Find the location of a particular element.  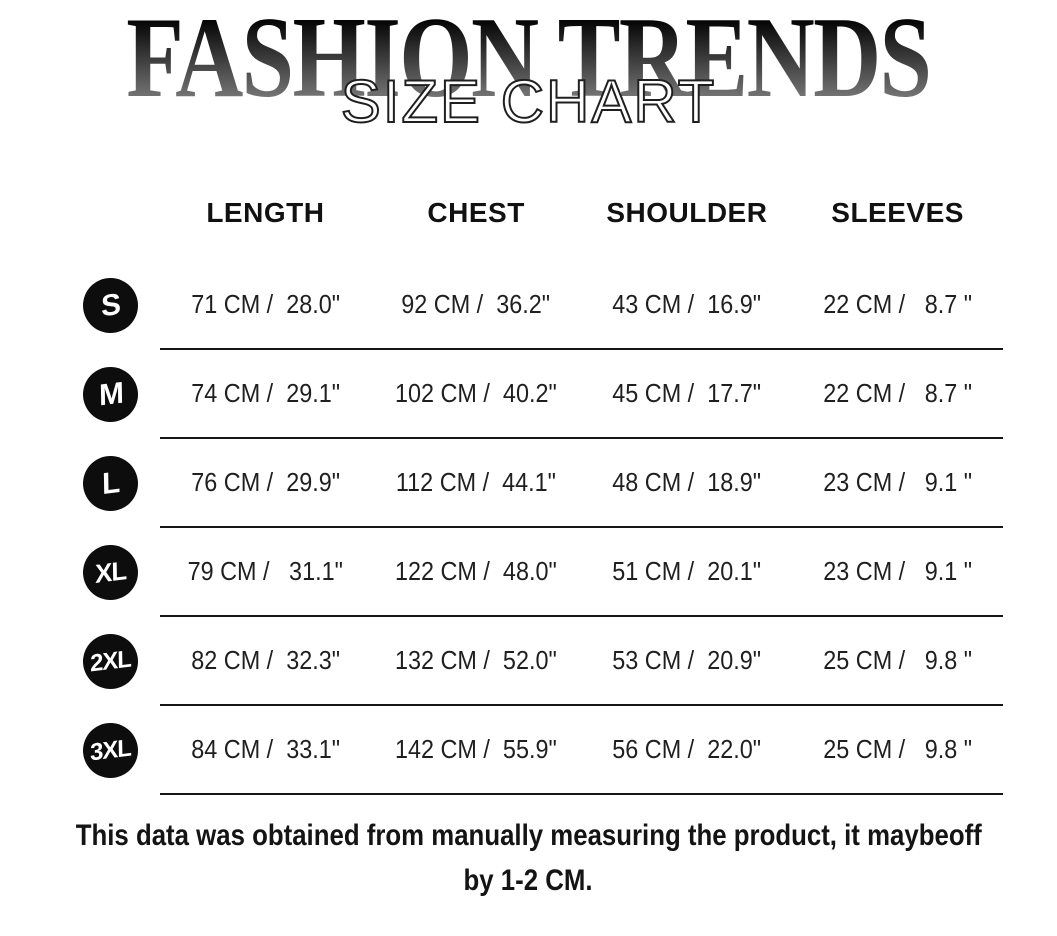

badge-label: 2XL is located at coordinates (110, 661).